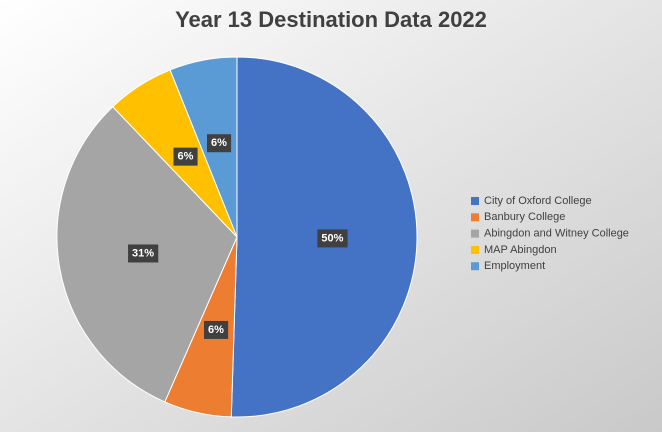  Describe the element at coordinates (203, 147) in the screenshot. I see `pie-slice` at that location.